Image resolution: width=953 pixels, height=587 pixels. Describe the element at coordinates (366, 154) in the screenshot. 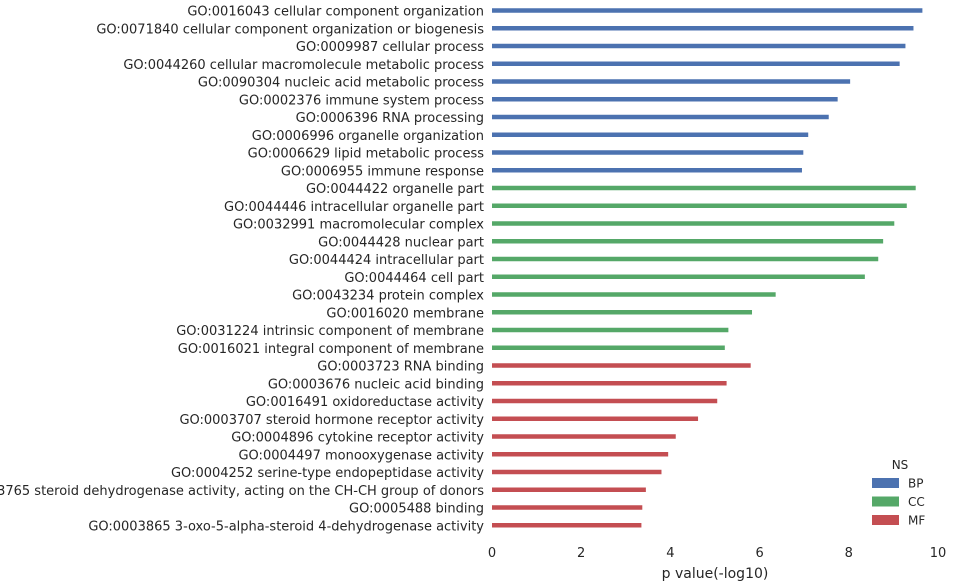

I see `category-label: GO:0006629 lipid metabolic process` at that location.